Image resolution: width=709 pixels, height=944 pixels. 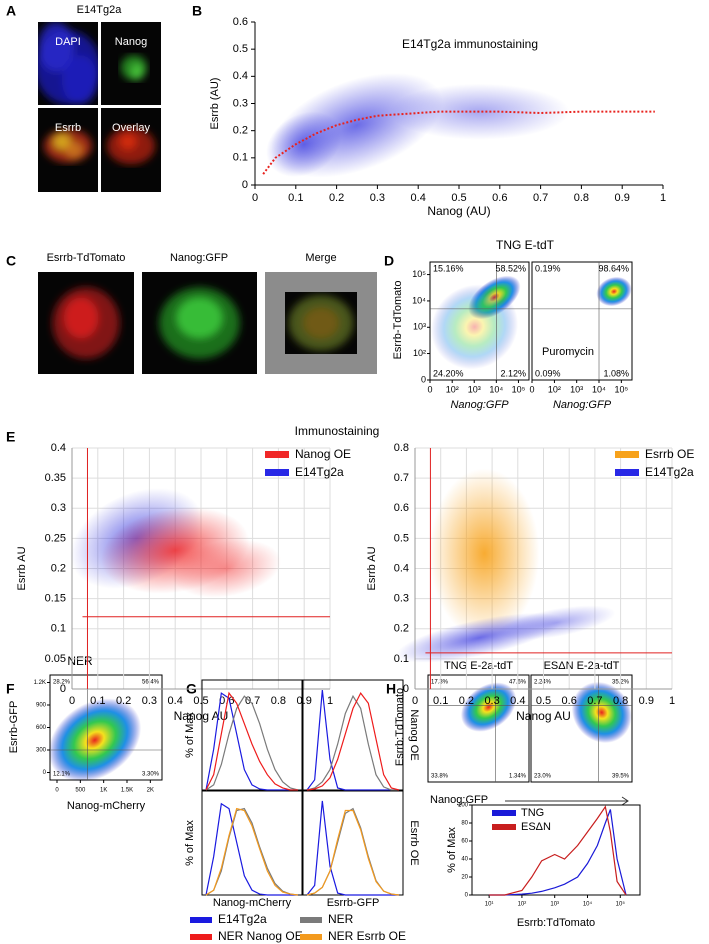 I want to click on label: H, so click(x=391, y=689).